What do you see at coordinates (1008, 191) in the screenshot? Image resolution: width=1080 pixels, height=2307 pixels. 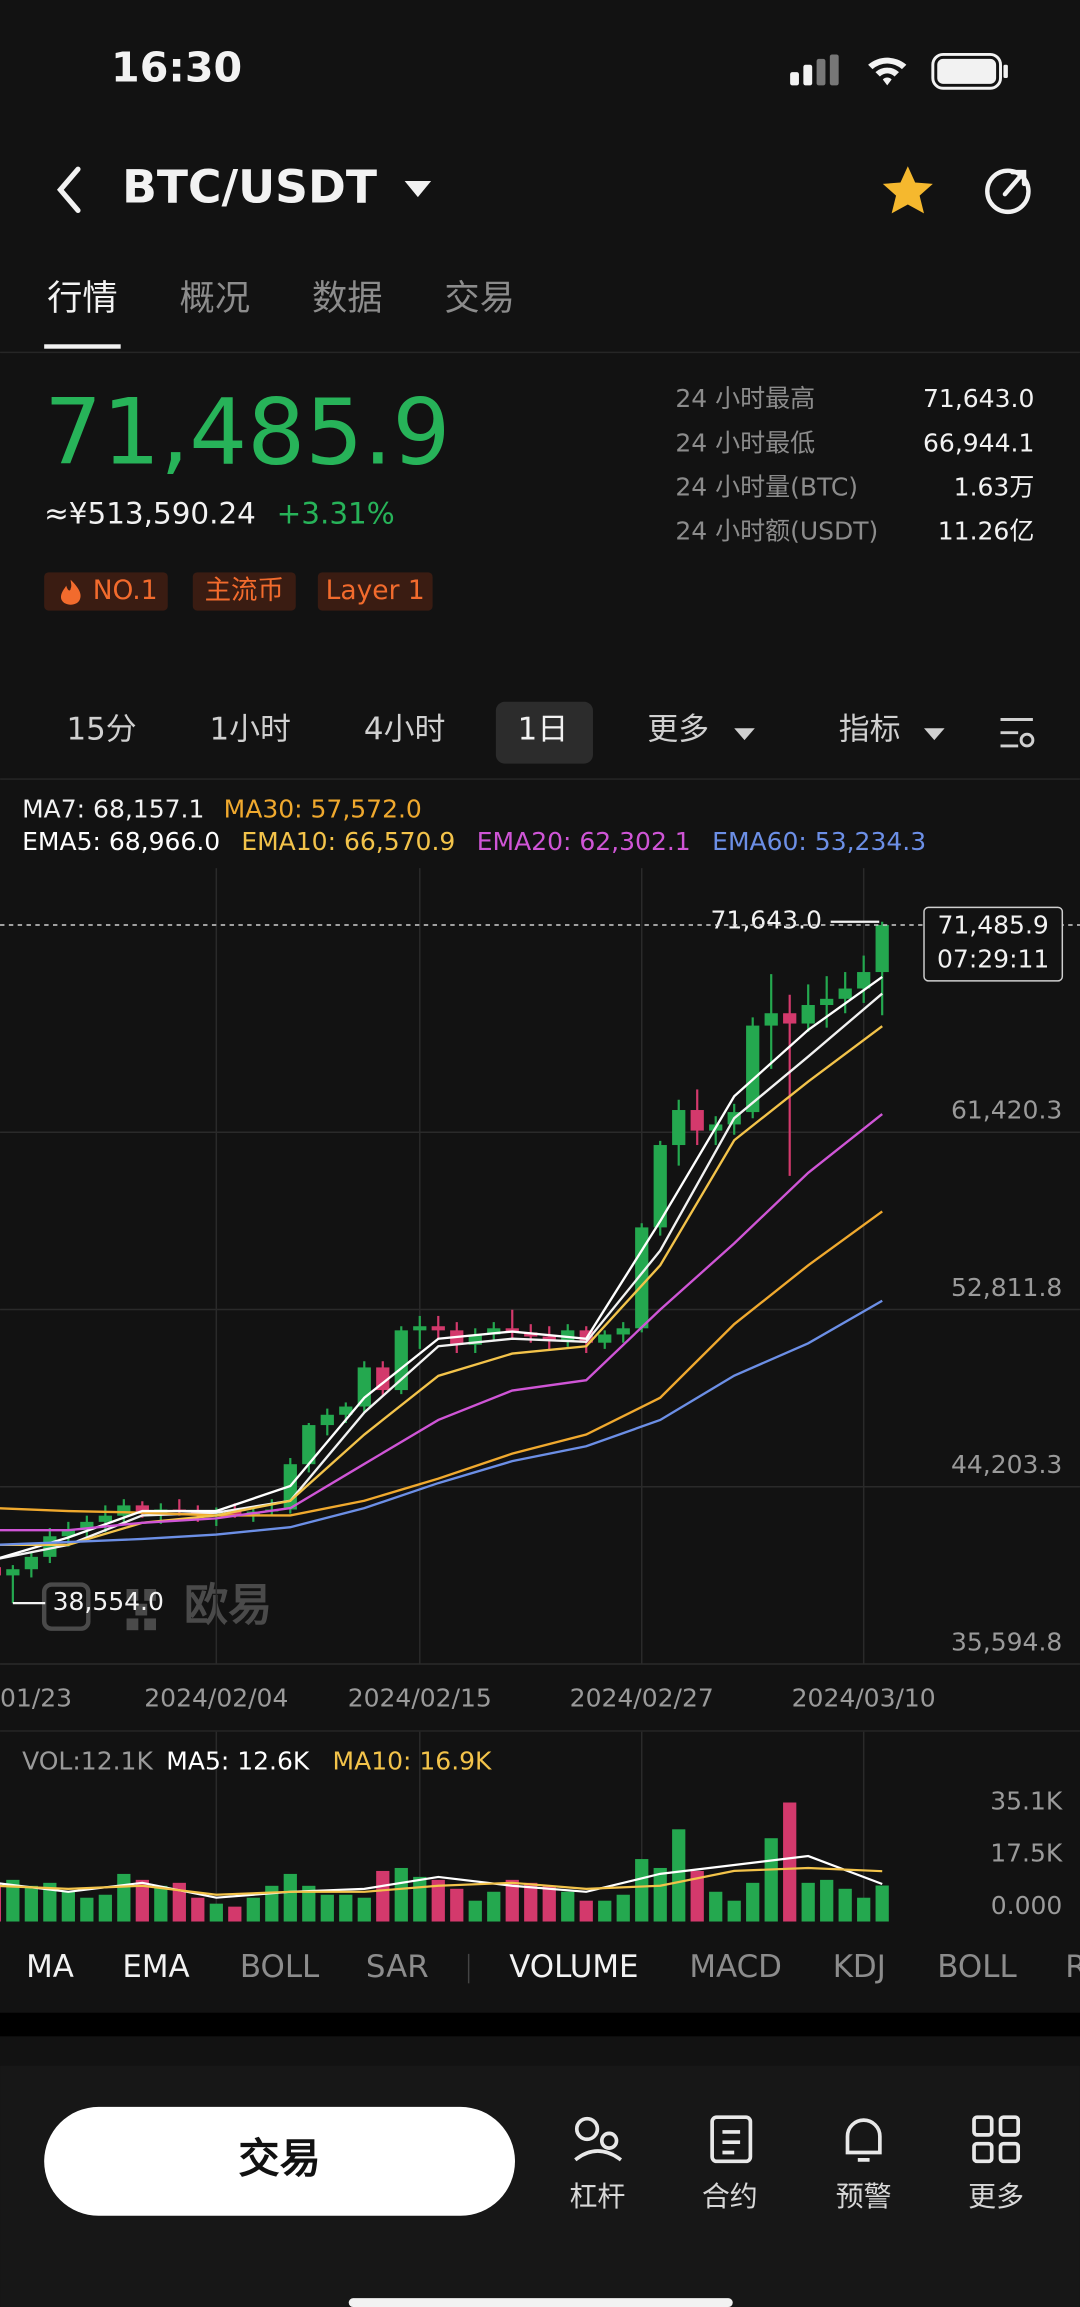 I see `share-button` at bounding box center [1008, 191].